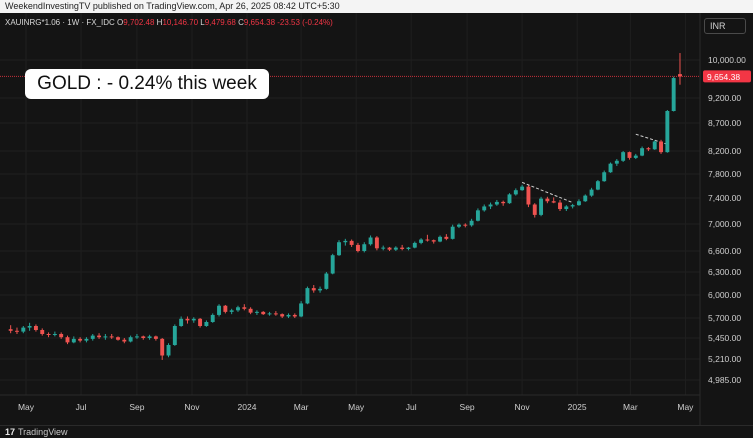  Describe the element at coordinates (220, 22) in the screenshot. I see `low-value: 9,479.68` at that location.